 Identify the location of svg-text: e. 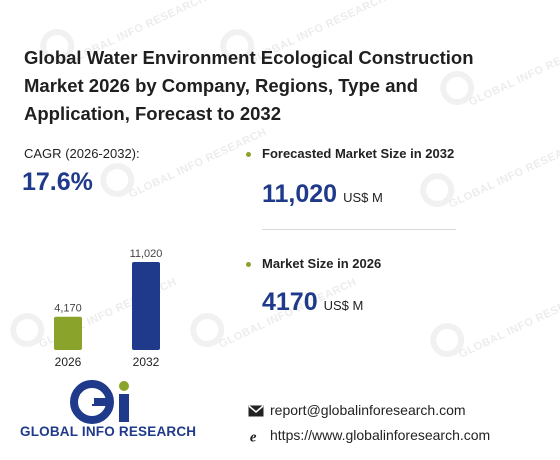
(253, 437).